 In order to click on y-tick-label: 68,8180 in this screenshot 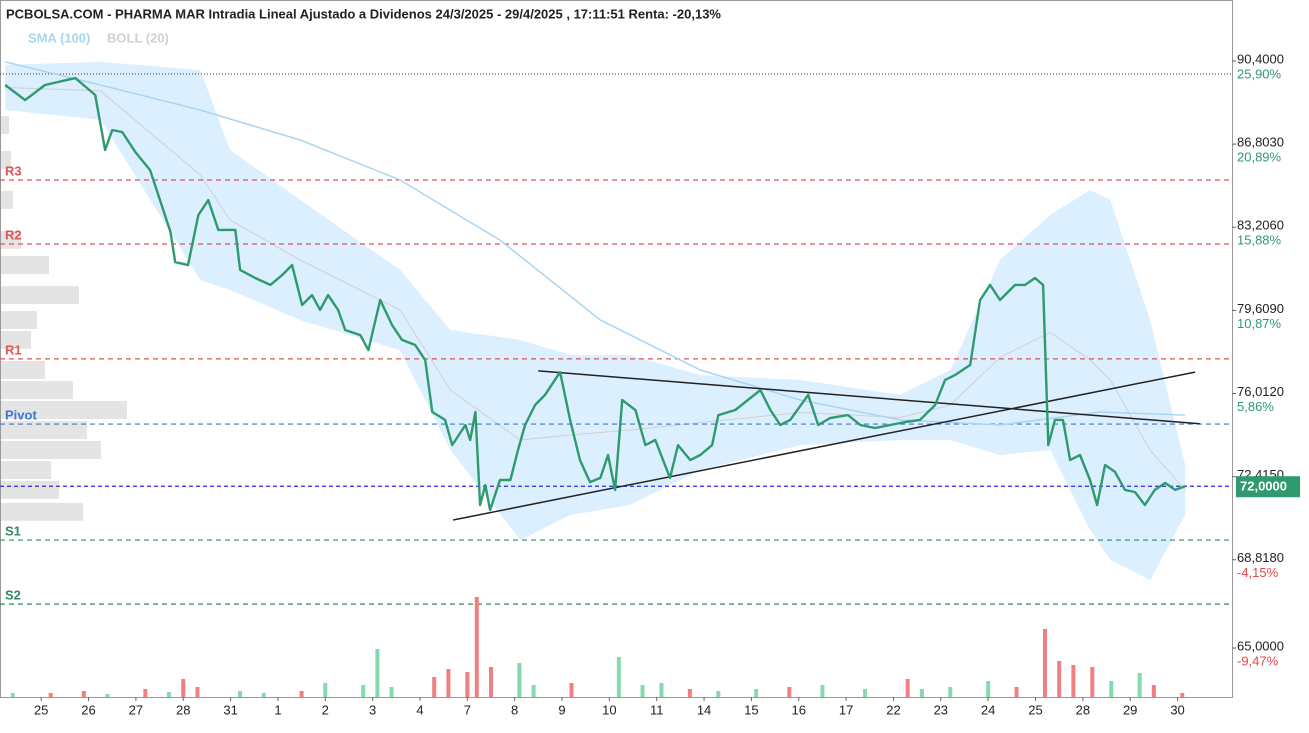, I will do `click(1260, 557)`.